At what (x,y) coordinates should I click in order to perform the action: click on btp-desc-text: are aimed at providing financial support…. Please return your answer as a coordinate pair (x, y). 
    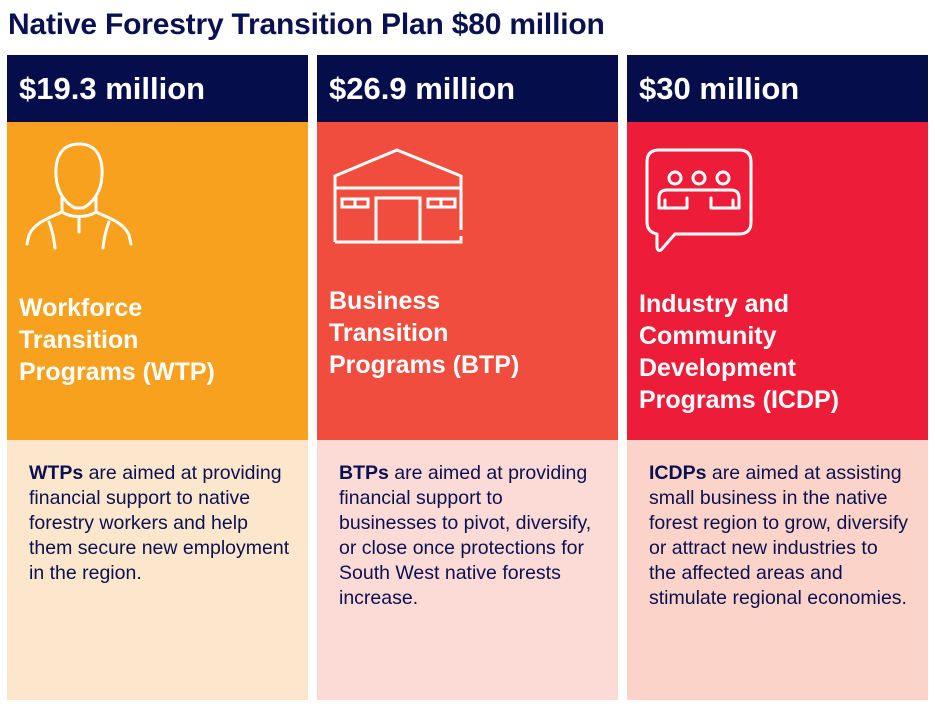
    Looking at the image, I should click on (465, 535).